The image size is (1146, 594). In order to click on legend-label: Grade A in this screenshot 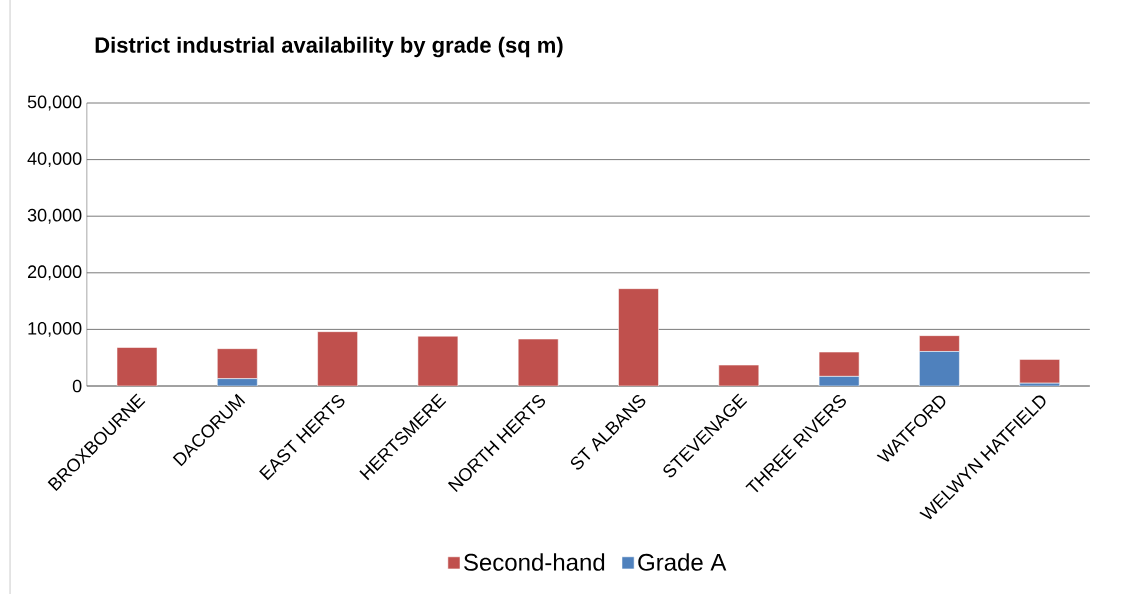, I will do `click(682, 562)`.